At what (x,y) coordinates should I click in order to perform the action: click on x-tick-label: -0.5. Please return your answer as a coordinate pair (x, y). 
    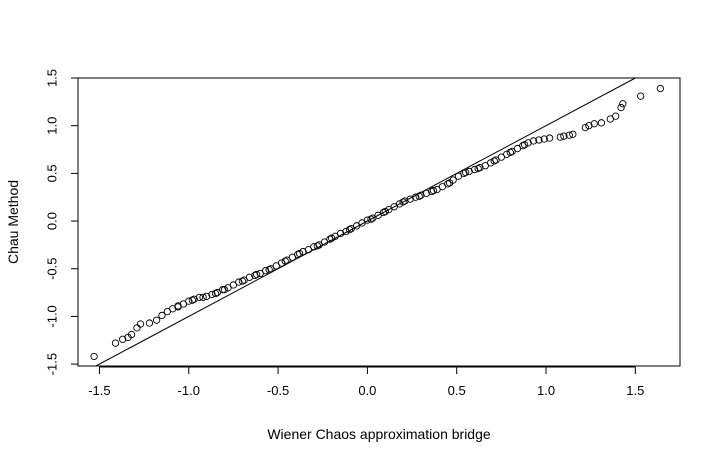
    Looking at the image, I should click on (278, 390).